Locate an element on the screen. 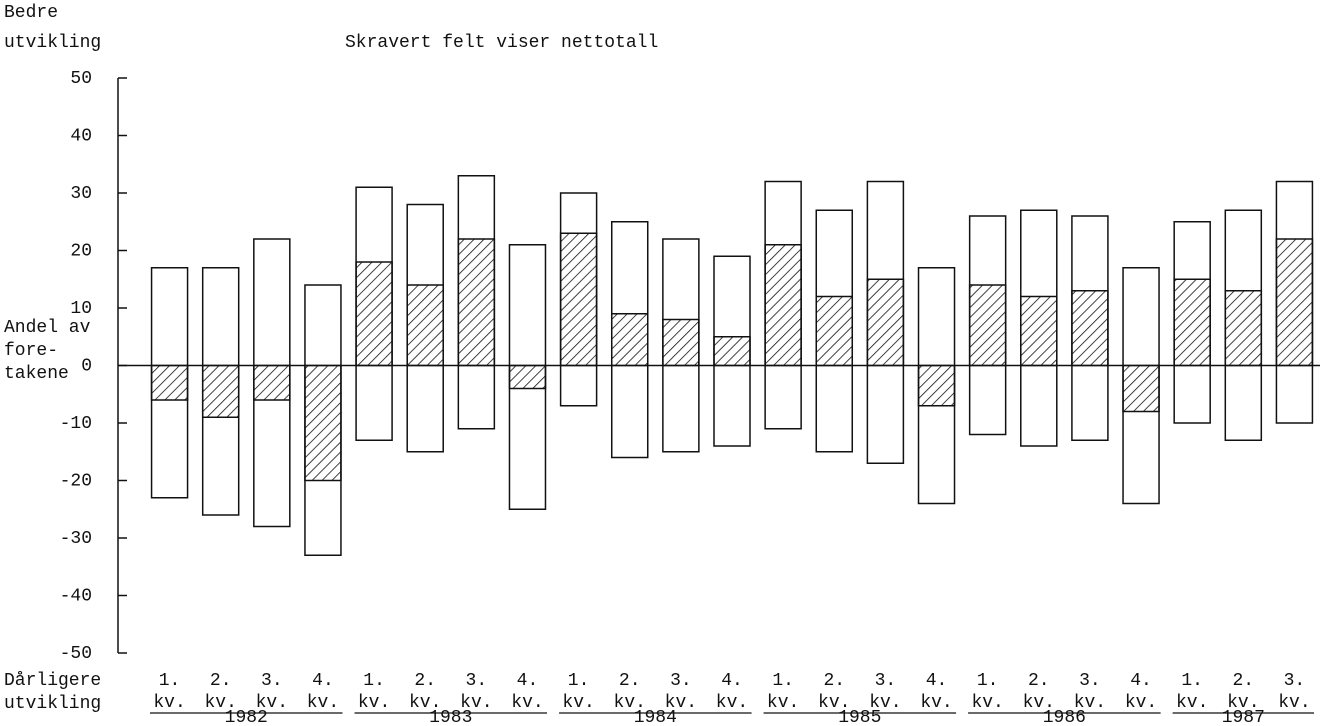 The image size is (1330, 726). zero-label: Andel av is located at coordinates (47, 328).